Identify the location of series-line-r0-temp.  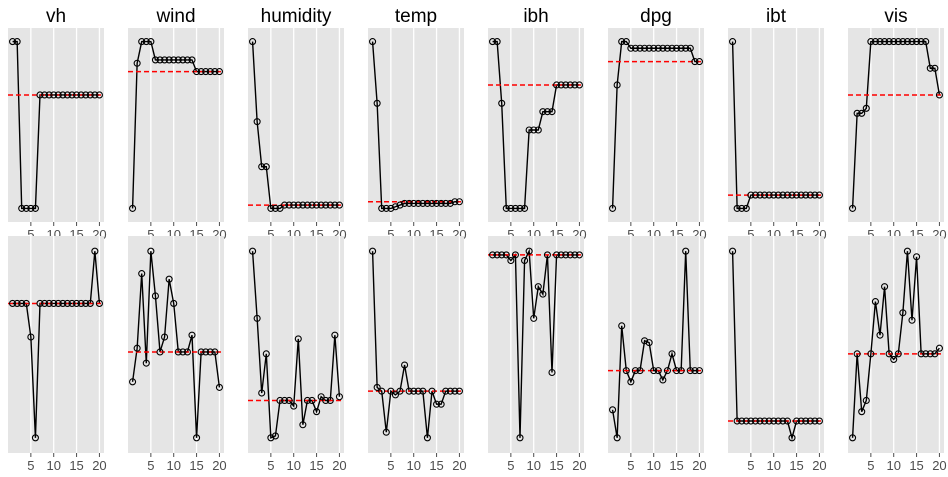
(415, 125).